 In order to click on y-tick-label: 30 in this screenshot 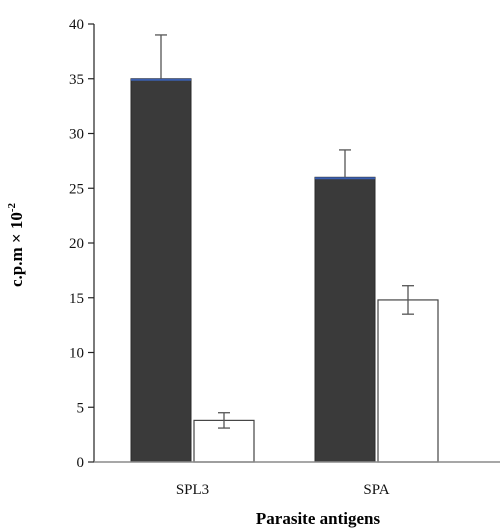, I will do `click(76, 135)`.